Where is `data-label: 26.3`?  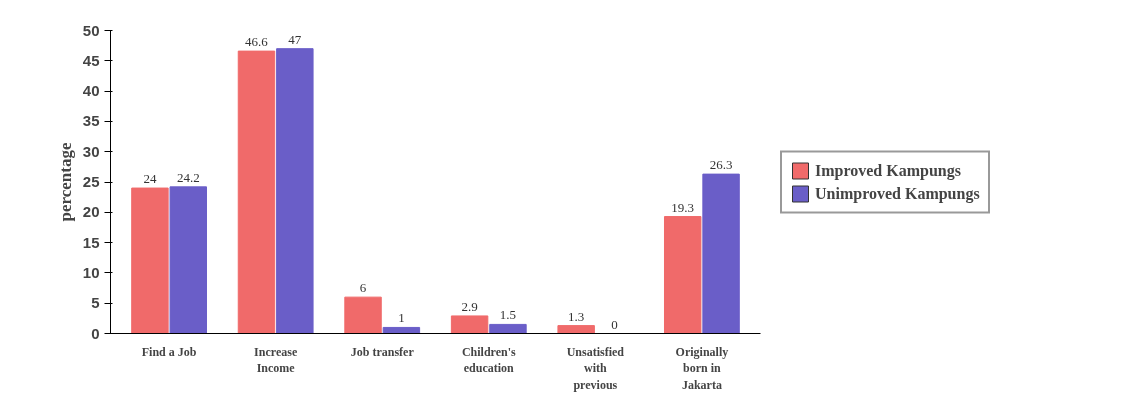 data-label: 26.3 is located at coordinates (721, 165).